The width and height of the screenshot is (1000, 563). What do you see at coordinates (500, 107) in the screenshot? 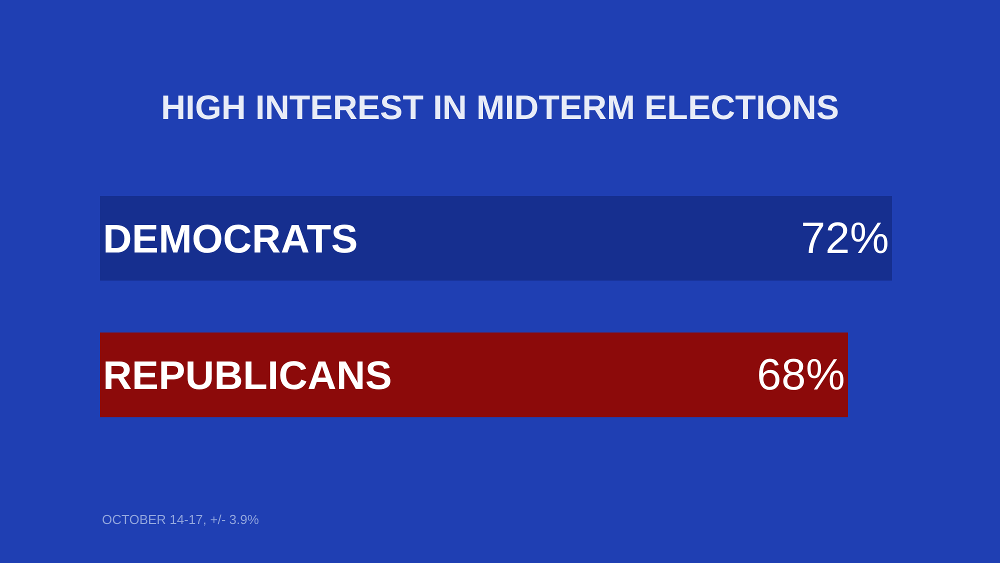
I see `chart-title: HIGH INTEREST IN MIDTERM ELECTIONS` at bounding box center [500, 107].